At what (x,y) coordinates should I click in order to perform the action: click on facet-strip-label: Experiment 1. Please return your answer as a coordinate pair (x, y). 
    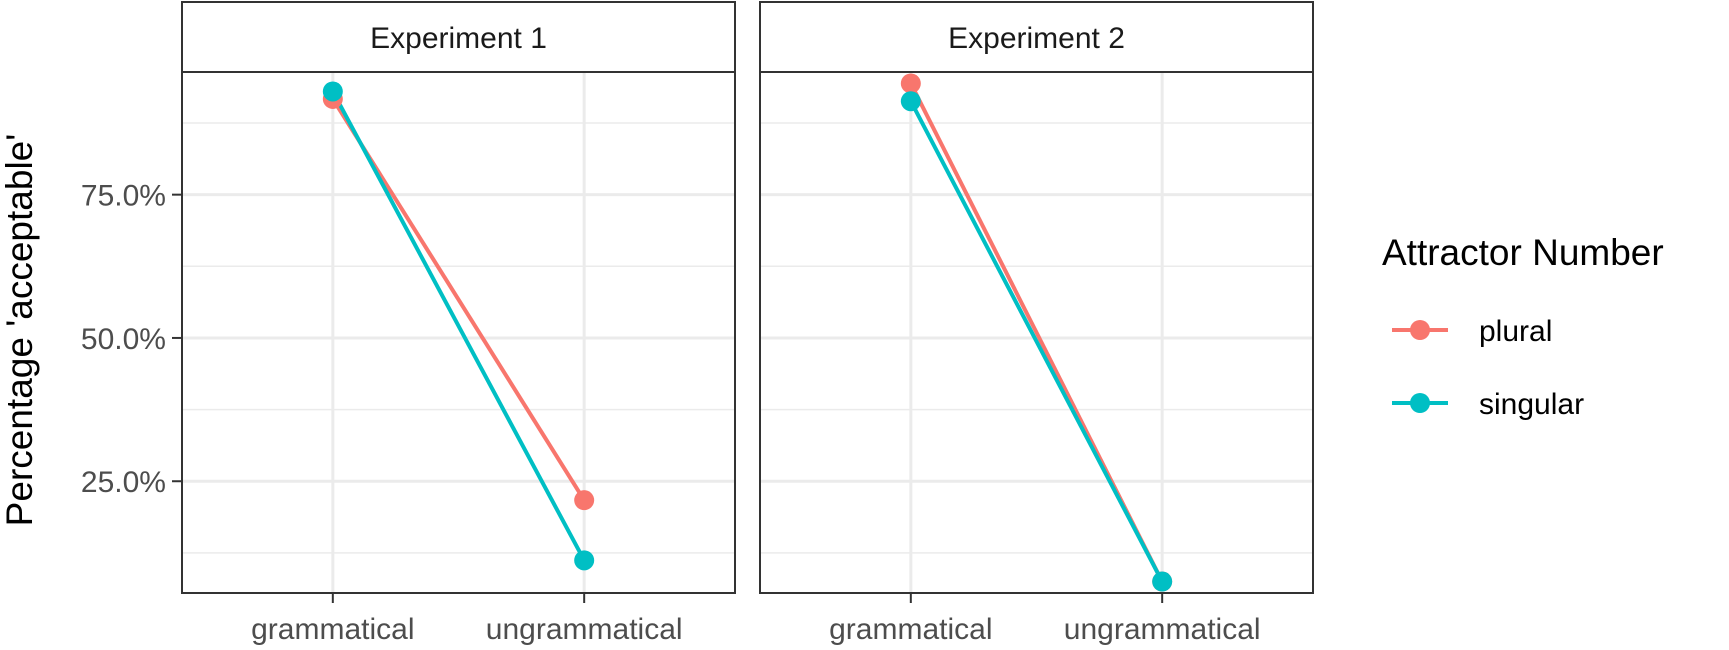
    Looking at the image, I should click on (458, 38).